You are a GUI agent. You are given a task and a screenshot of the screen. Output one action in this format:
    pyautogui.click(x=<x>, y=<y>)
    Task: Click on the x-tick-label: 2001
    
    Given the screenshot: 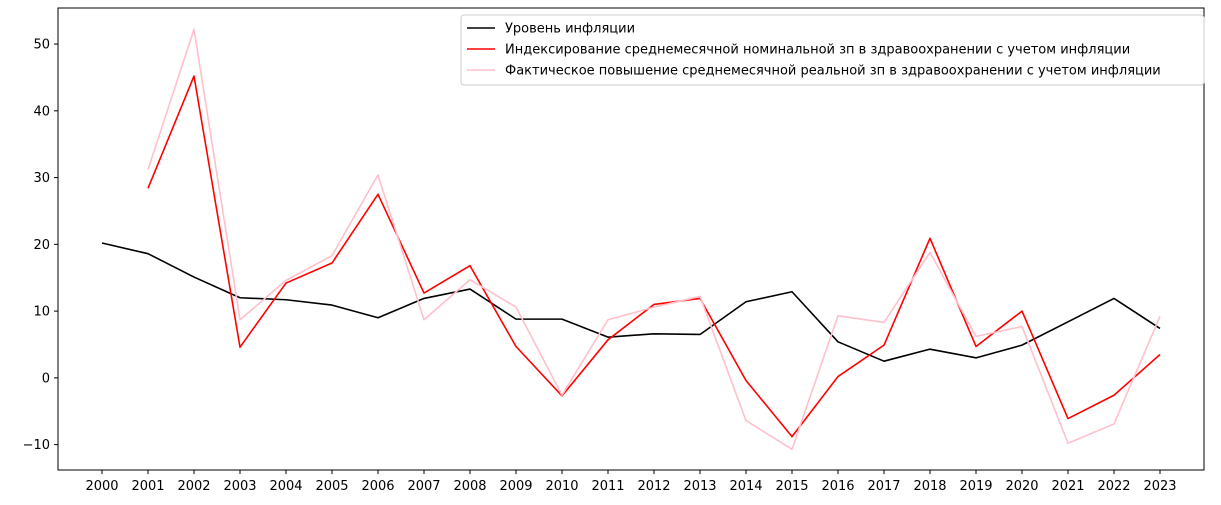 What is the action you would take?
    pyautogui.click(x=147, y=486)
    